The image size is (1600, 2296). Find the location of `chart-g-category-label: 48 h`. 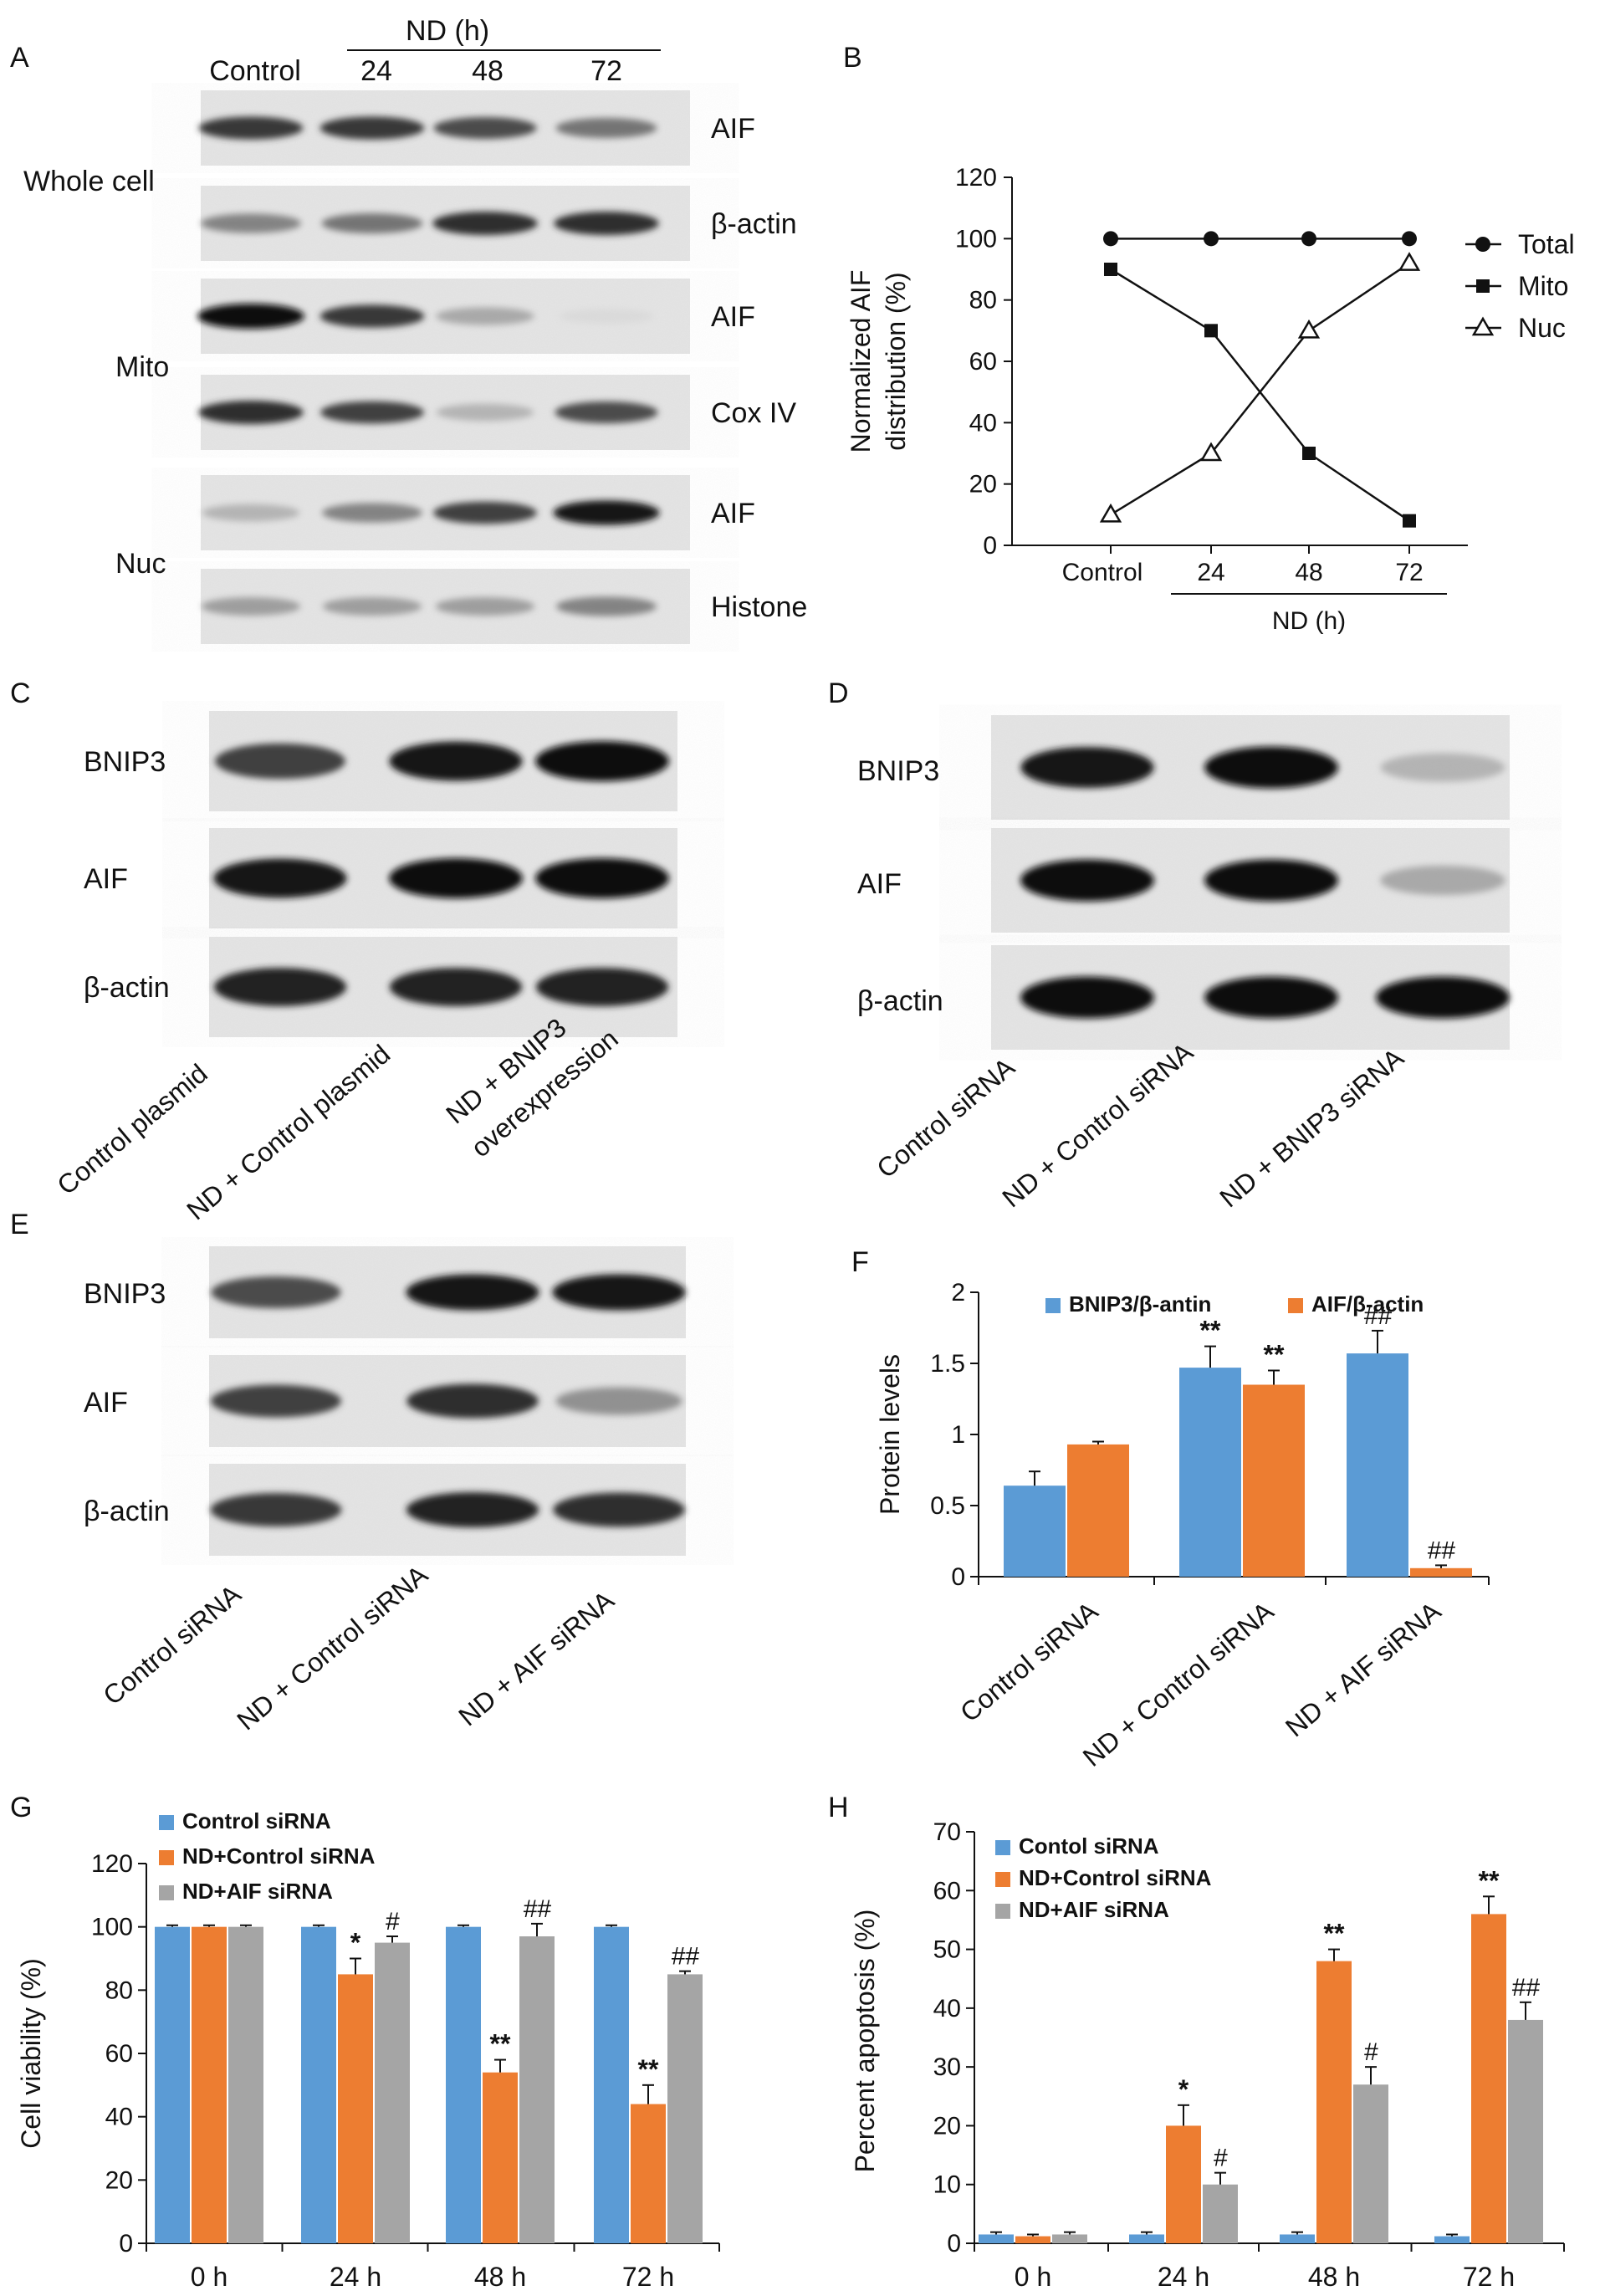

chart-g-category-label: 48 h is located at coordinates (500, 2277).